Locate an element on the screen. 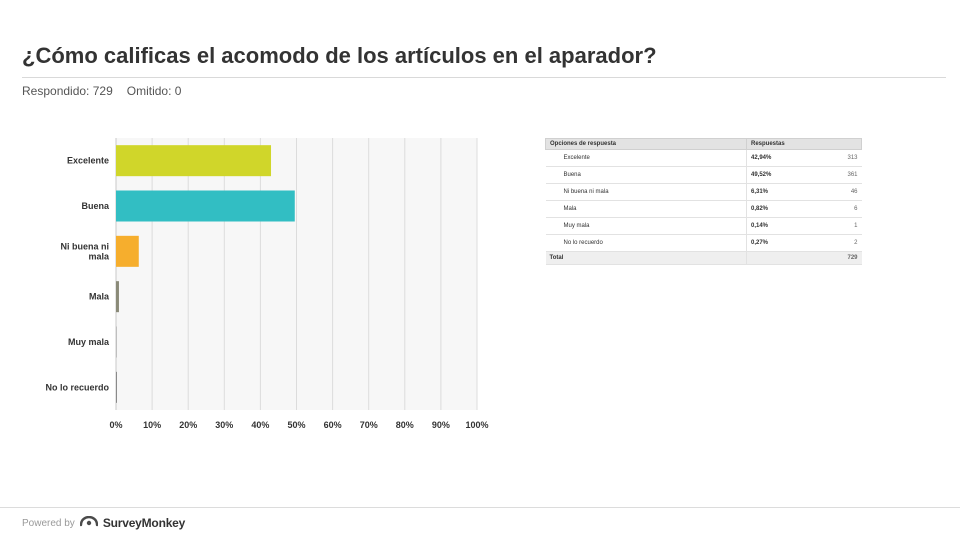 The height and width of the screenshot is (540, 960). row-option: Buena is located at coordinates (646, 175).